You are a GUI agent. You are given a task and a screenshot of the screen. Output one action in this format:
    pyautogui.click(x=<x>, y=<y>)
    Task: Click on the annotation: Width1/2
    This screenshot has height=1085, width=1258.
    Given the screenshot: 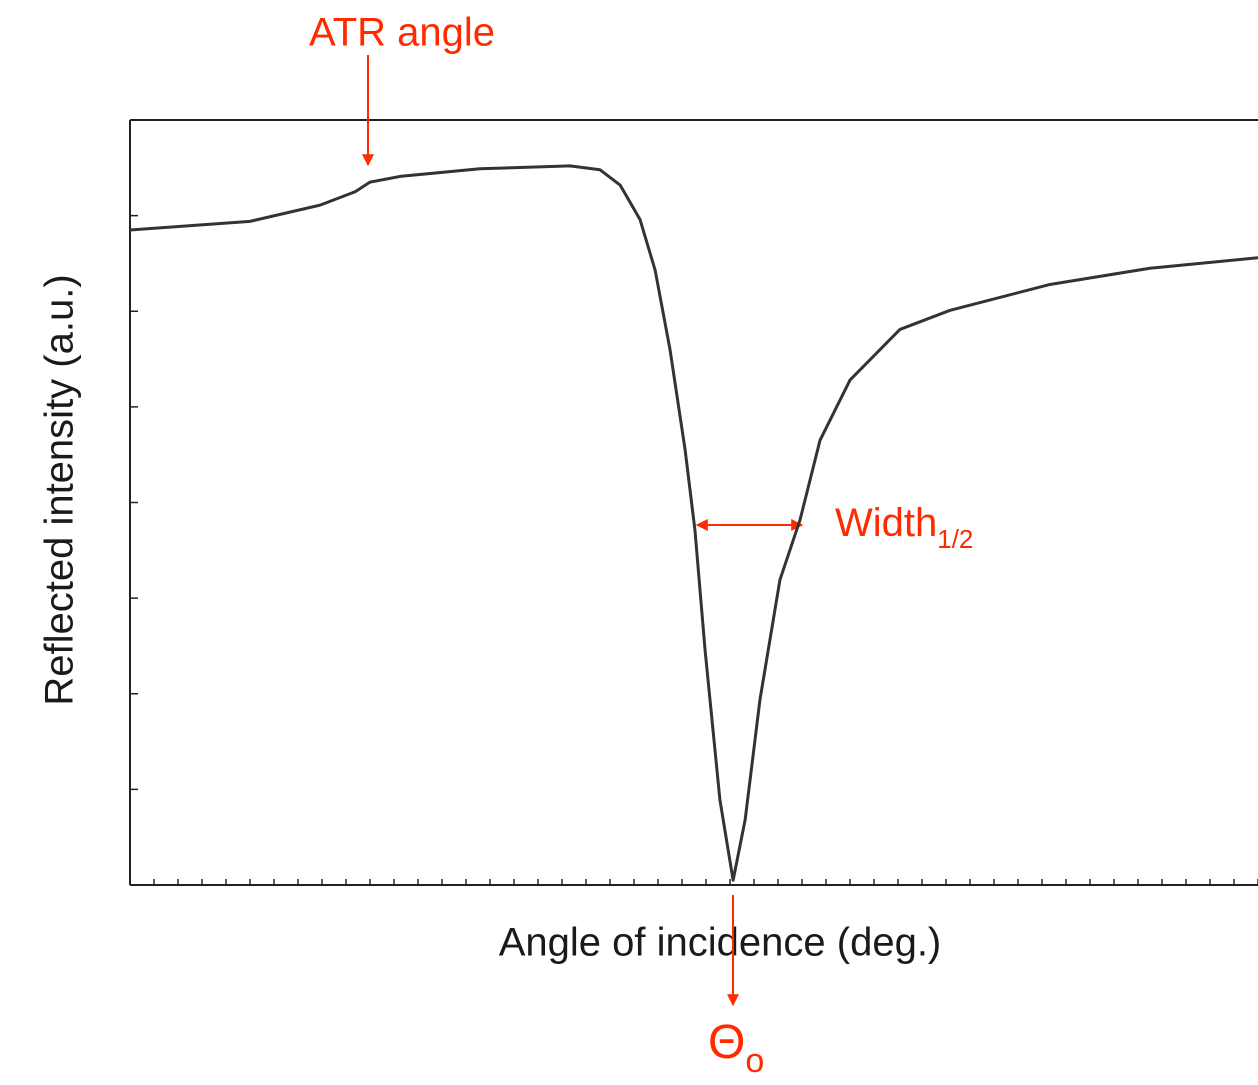 What is the action you would take?
    pyautogui.click(x=904, y=527)
    